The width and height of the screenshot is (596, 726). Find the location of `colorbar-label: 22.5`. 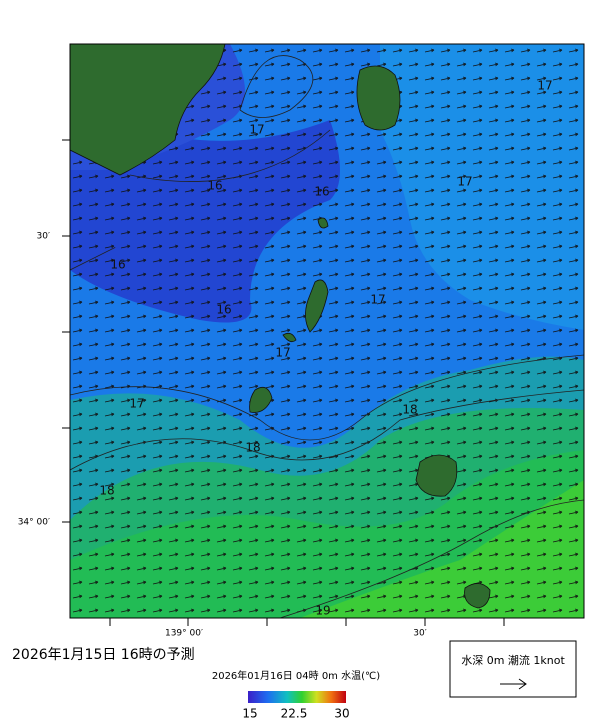

colorbar-label: 22.5 is located at coordinates (294, 714).